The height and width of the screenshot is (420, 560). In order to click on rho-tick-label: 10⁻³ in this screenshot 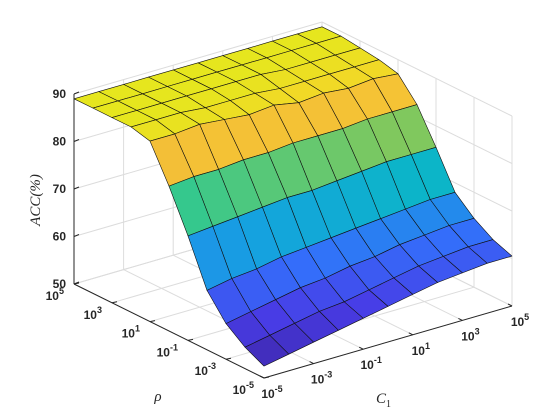, I will do `click(205, 369)`.